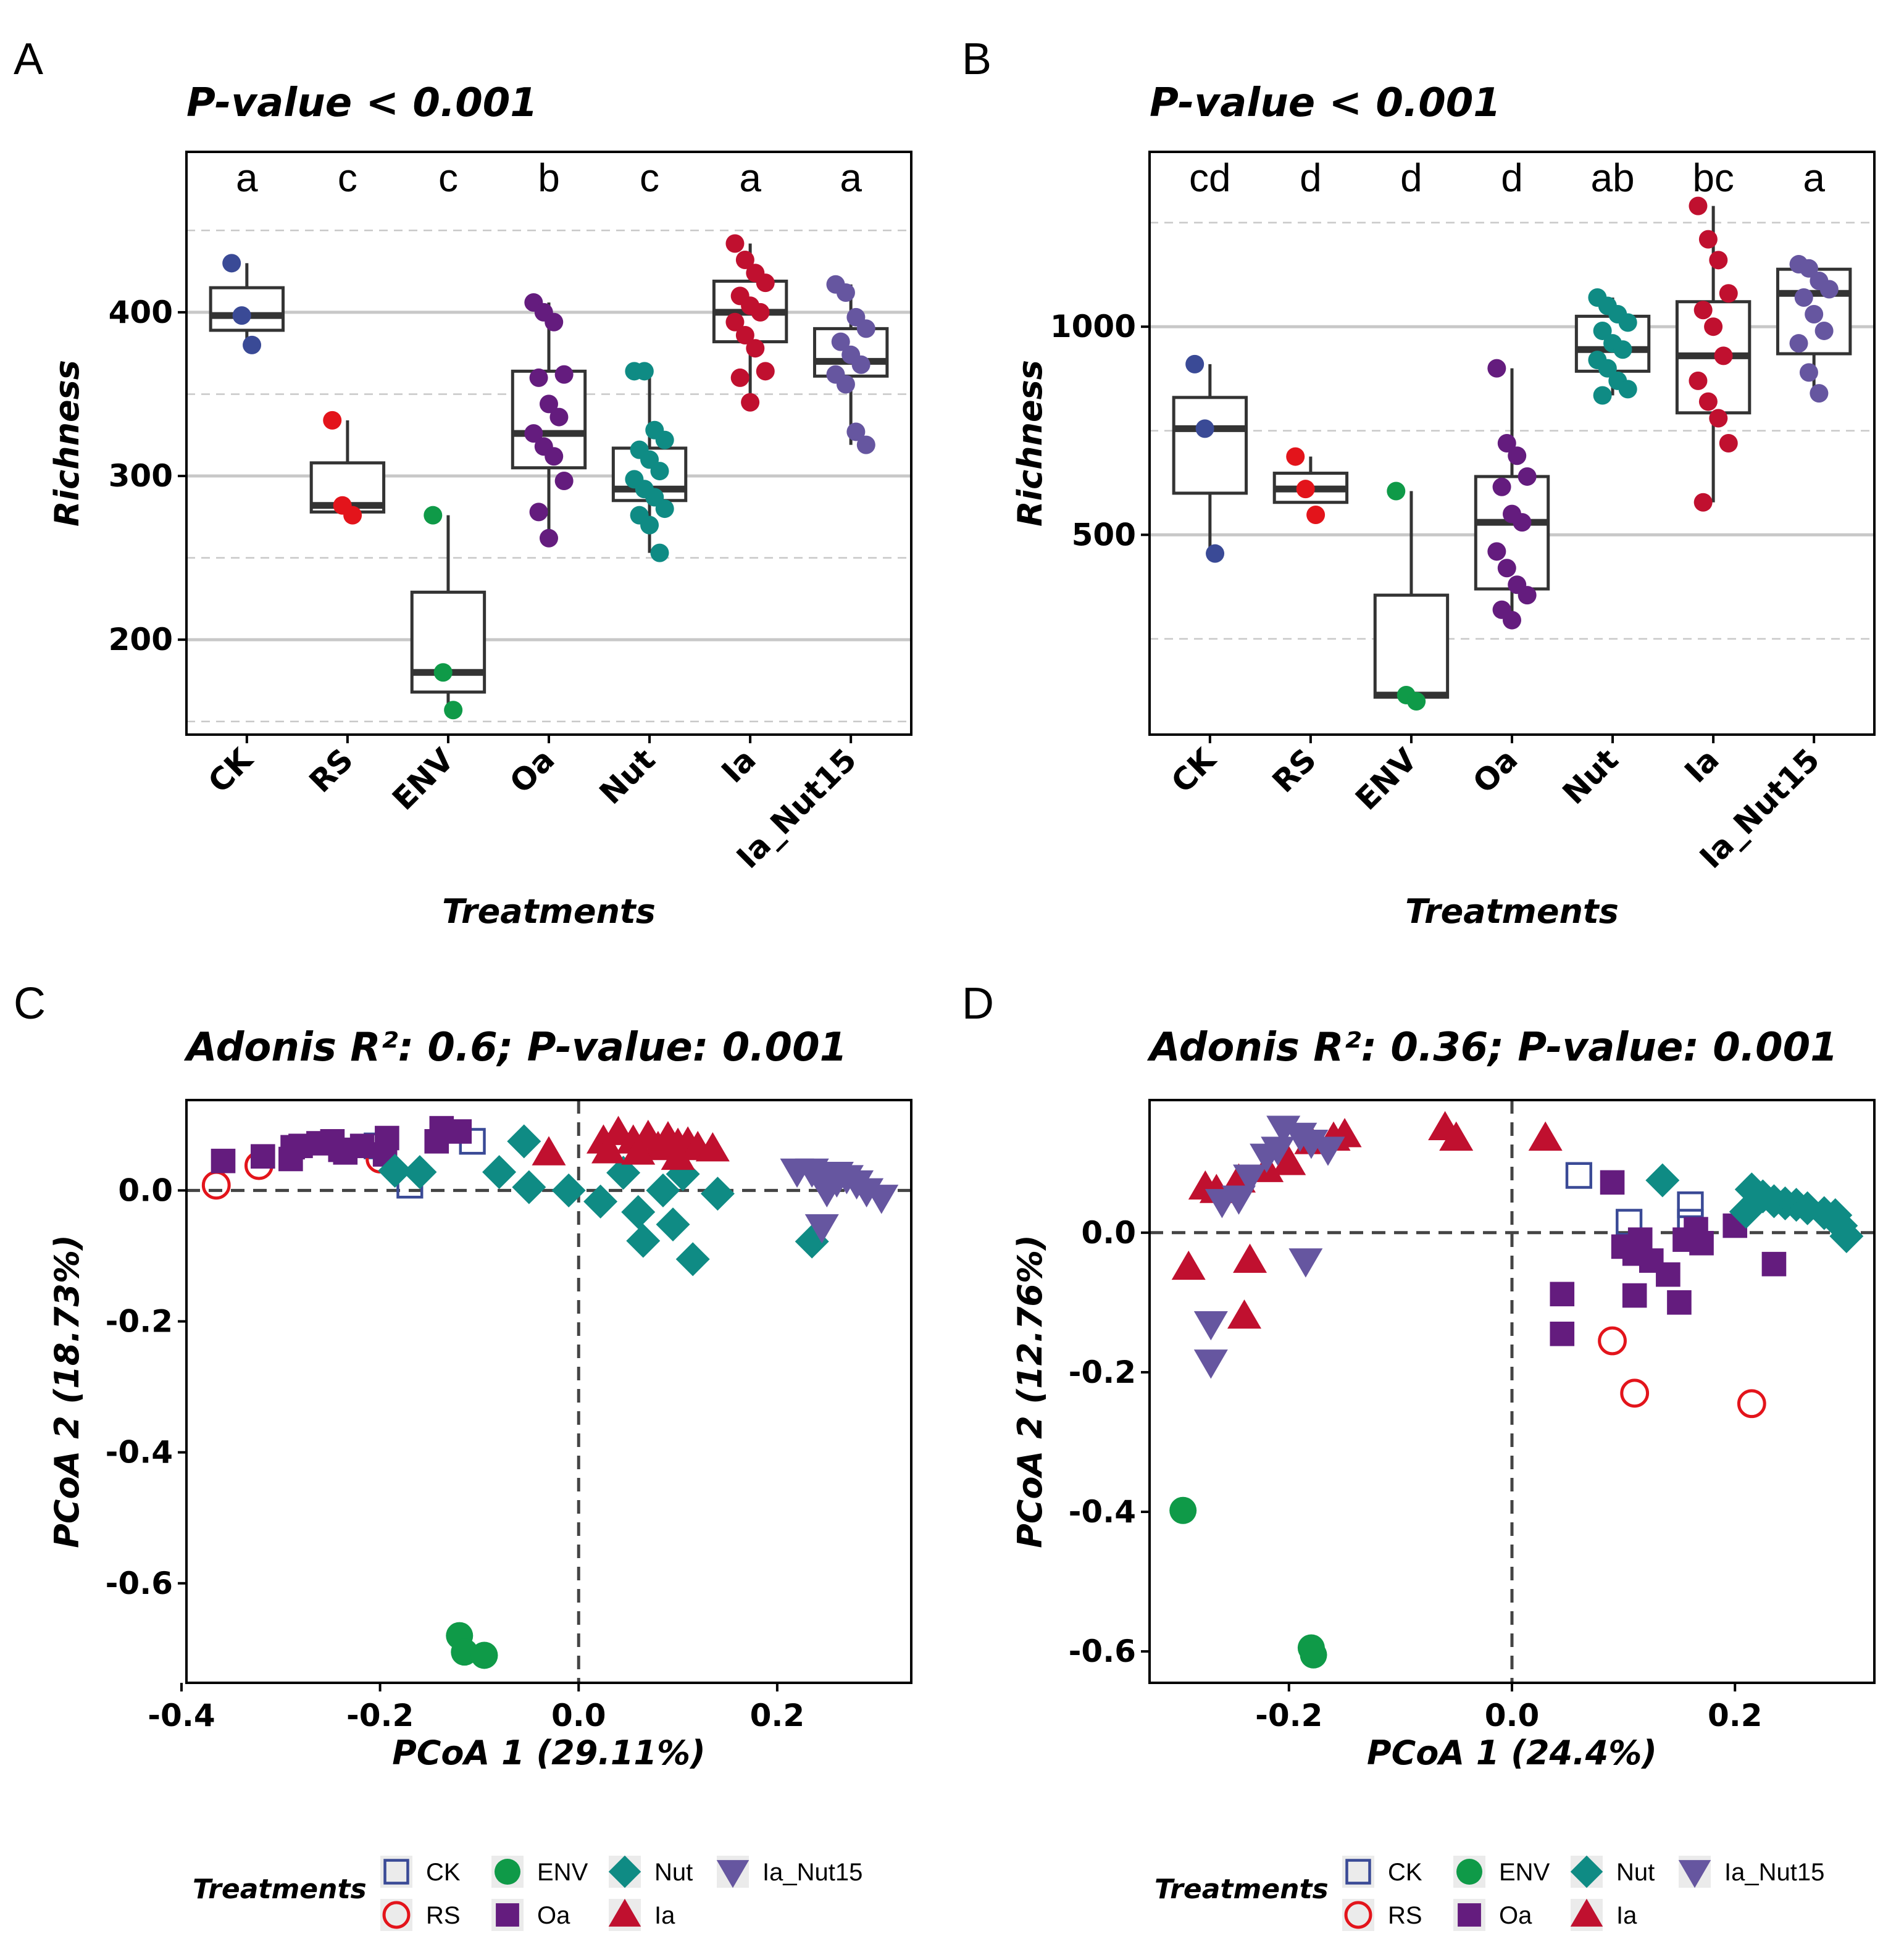 Image resolution: width=1904 pixels, height=1960 pixels. Describe the element at coordinates (1210, 445) in the screenshot. I see `box` at that location.